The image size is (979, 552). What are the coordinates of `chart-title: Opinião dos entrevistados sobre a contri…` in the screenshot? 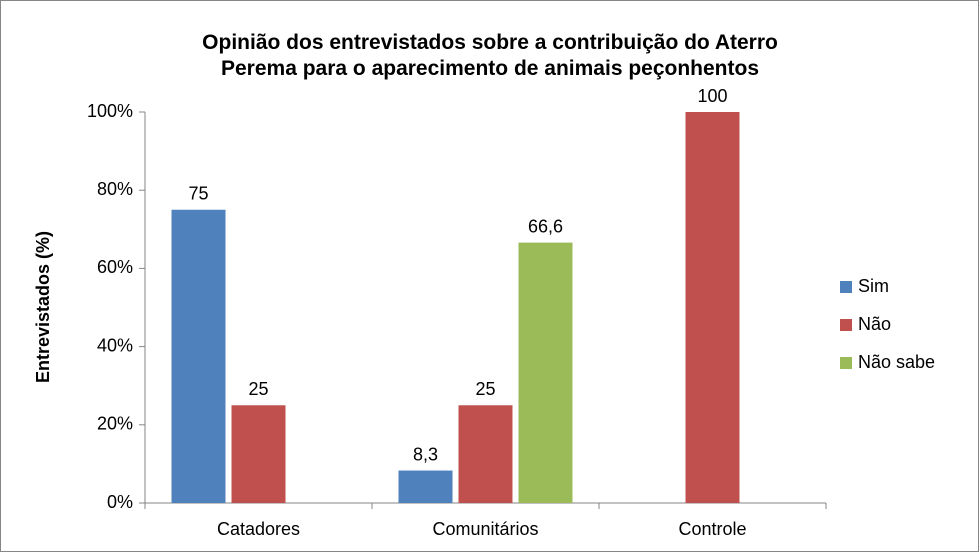 It's located at (490, 55).